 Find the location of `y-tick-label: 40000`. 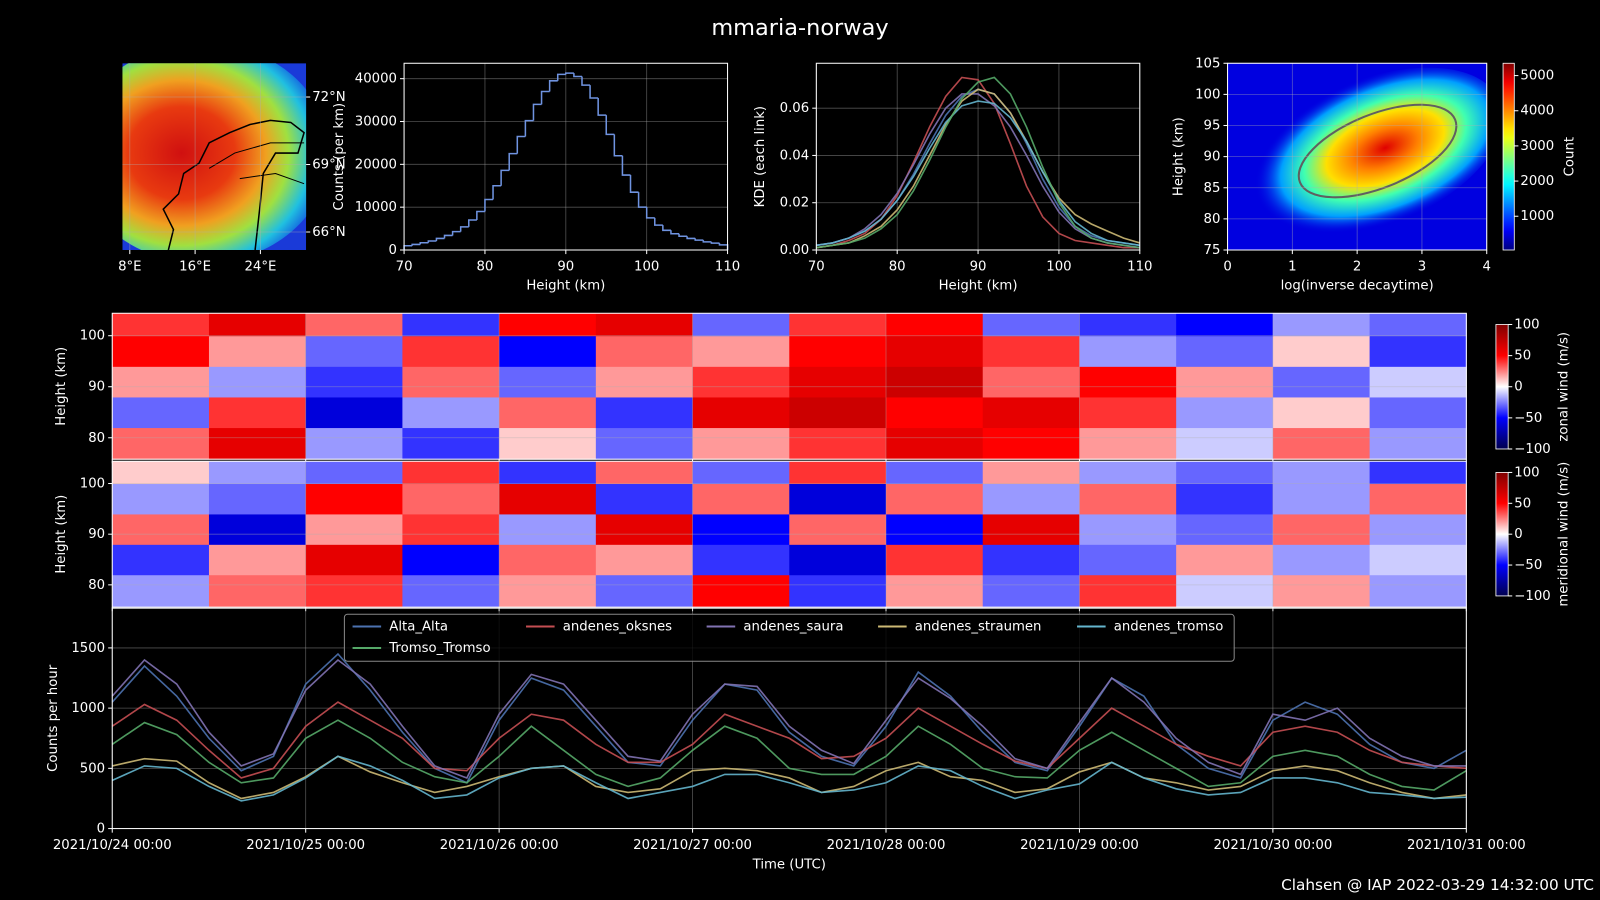

y-tick-label: 40000 is located at coordinates (376, 79).